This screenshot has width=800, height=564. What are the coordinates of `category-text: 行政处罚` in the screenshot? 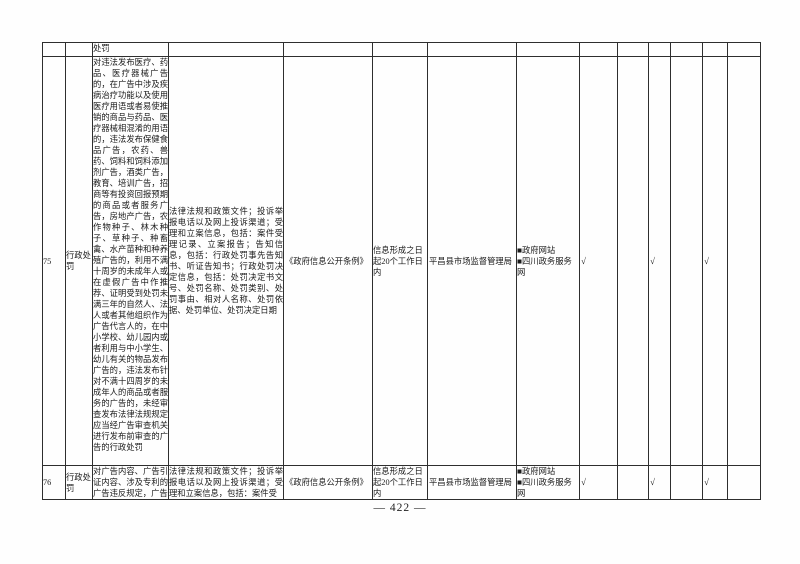 It's located at (78, 482).